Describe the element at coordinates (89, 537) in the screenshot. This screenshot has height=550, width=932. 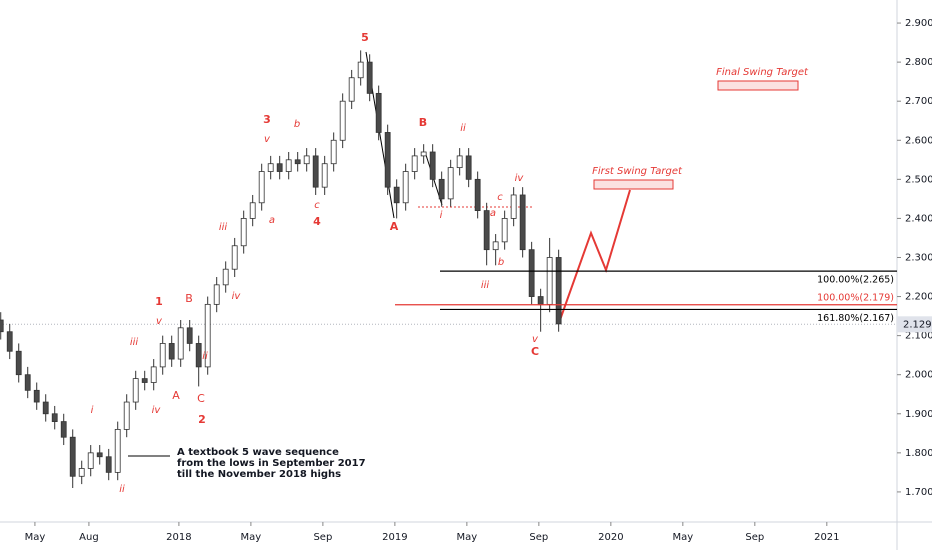
I see `x-tick-label: Aug` at that location.